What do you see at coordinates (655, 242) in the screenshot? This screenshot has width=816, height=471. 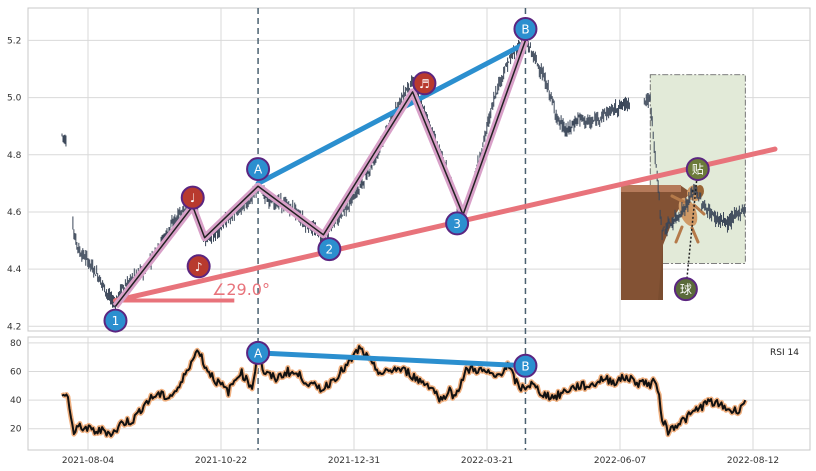 I see `cliff-illustration` at bounding box center [655, 242].